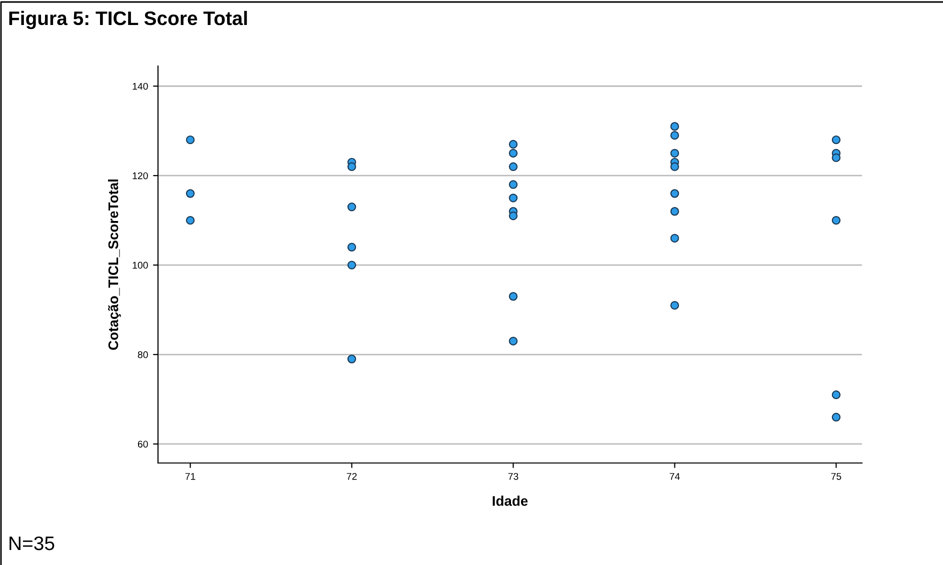 The height and width of the screenshot is (565, 943). What do you see at coordinates (675, 476) in the screenshot?
I see `x-tick-label: 74` at bounding box center [675, 476].